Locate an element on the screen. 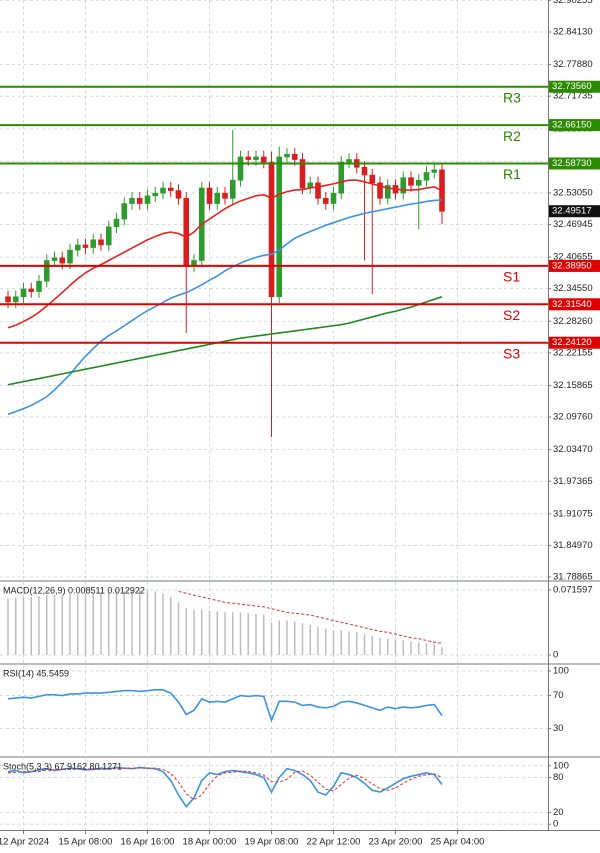 This screenshot has height=853, width=600. y-tick-label: 31.91075 is located at coordinates (573, 513).